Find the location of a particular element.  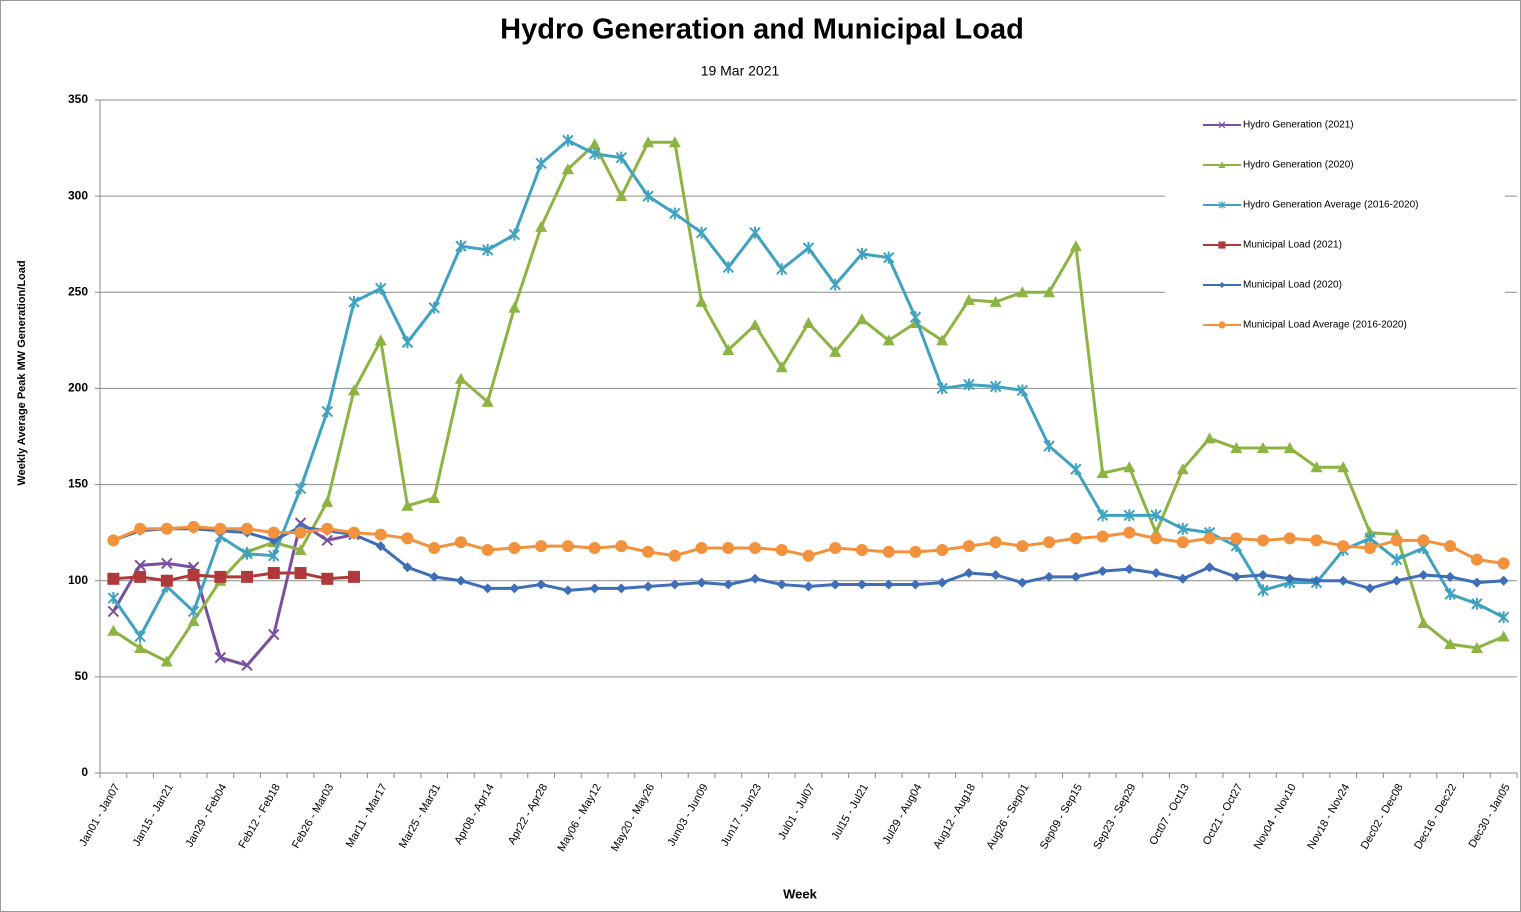

y-tick-label: 250 is located at coordinates (78, 291).